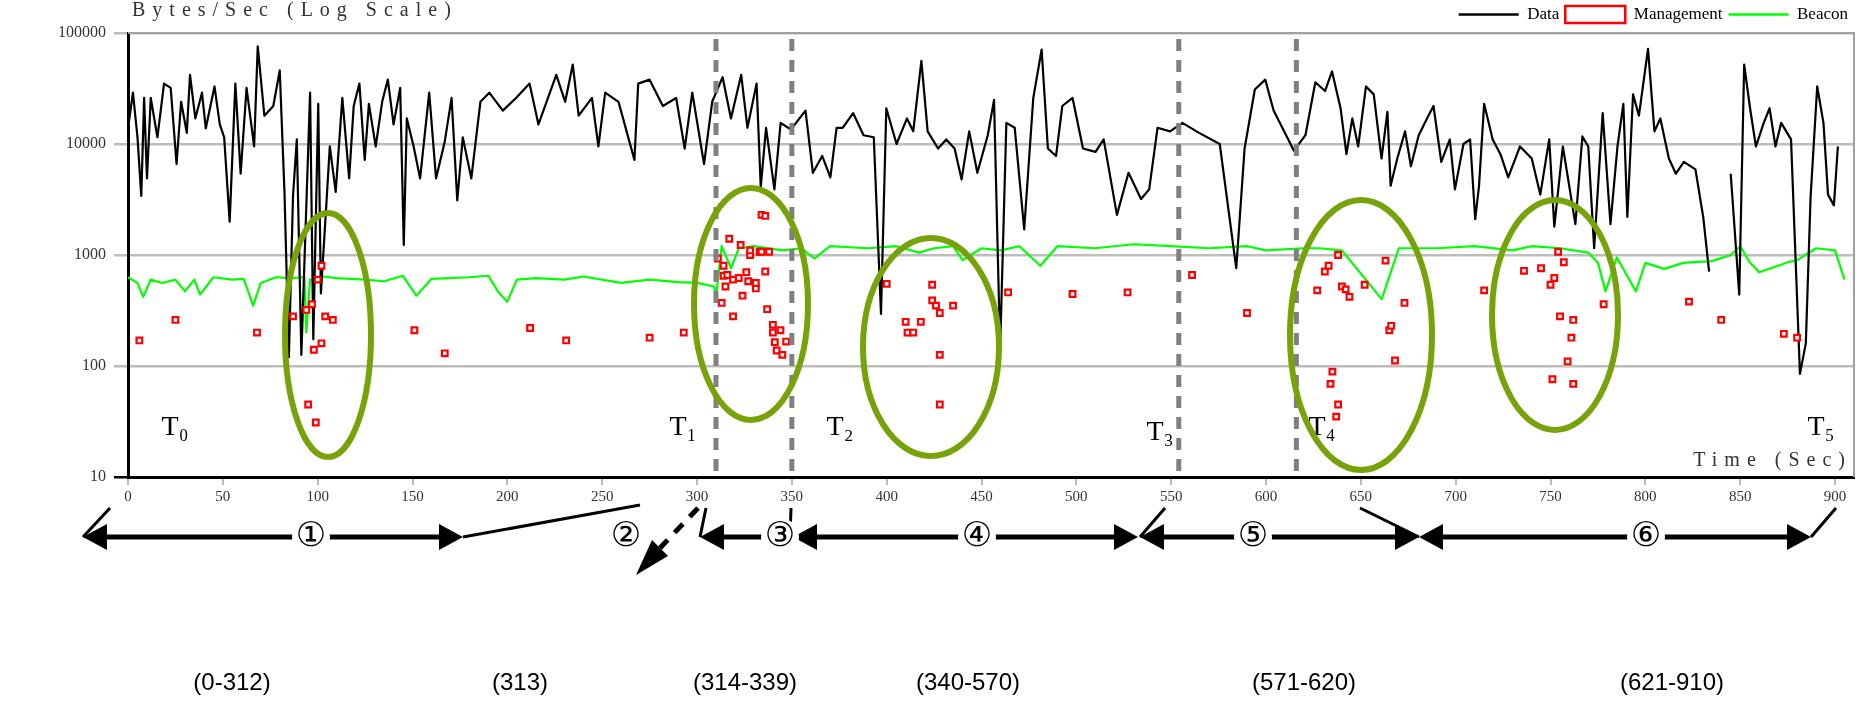  I want to click on x-tick-label: 800, so click(1645, 495).